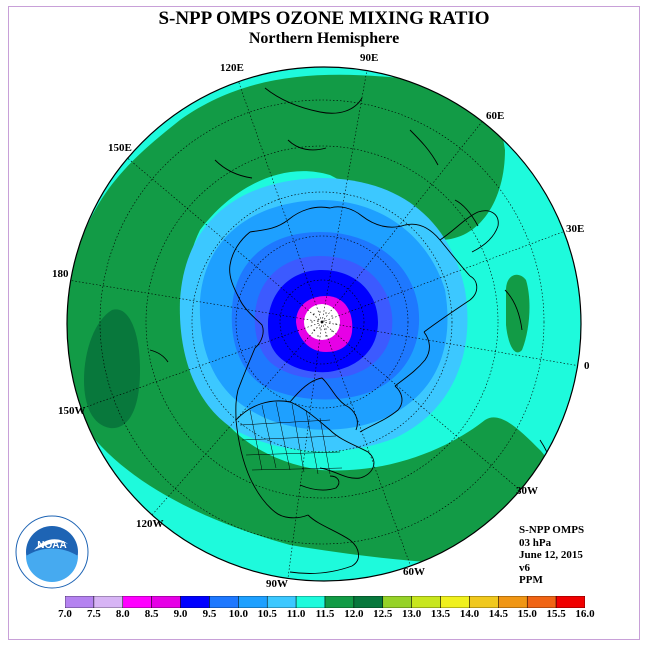 Image resolution: width=648 pixels, height=648 pixels. Describe the element at coordinates (587, 366) in the screenshot. I see `meridian-label-0: 0` at that location.